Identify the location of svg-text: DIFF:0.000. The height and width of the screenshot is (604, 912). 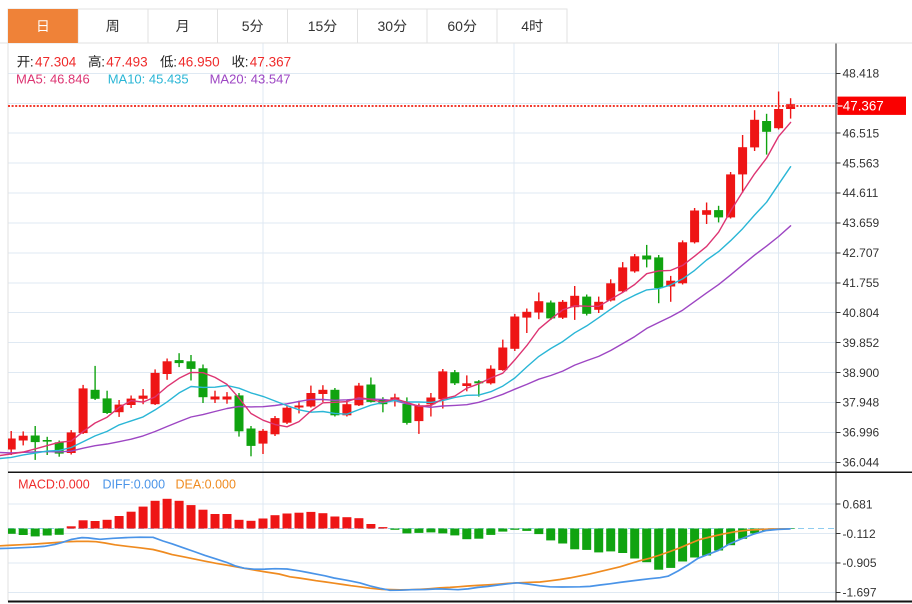
(134, 485).